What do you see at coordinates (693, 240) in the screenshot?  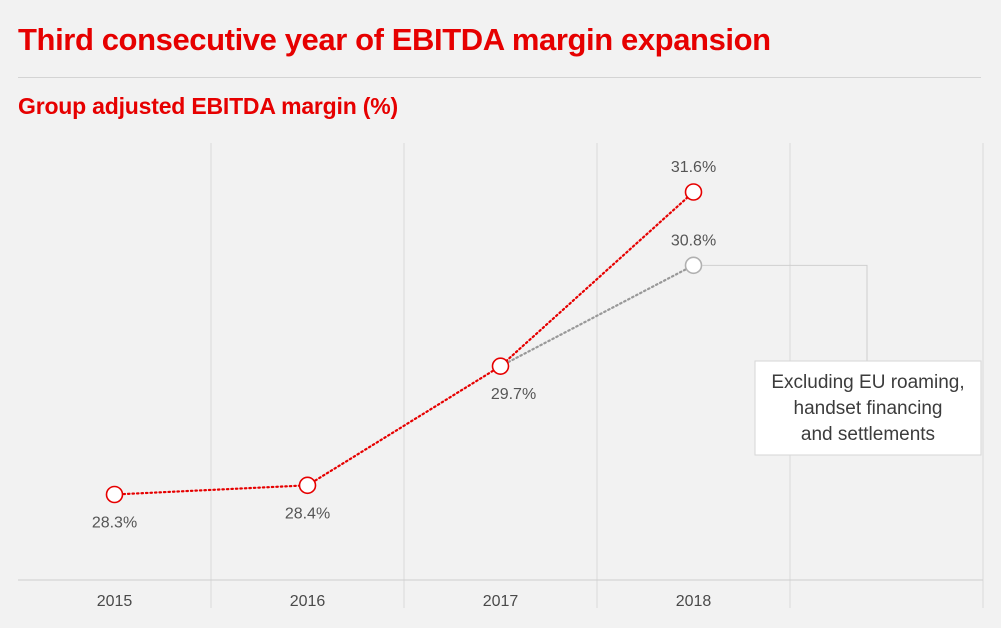 I see `data-label: 30.8%` at bounding box center [693, 240].